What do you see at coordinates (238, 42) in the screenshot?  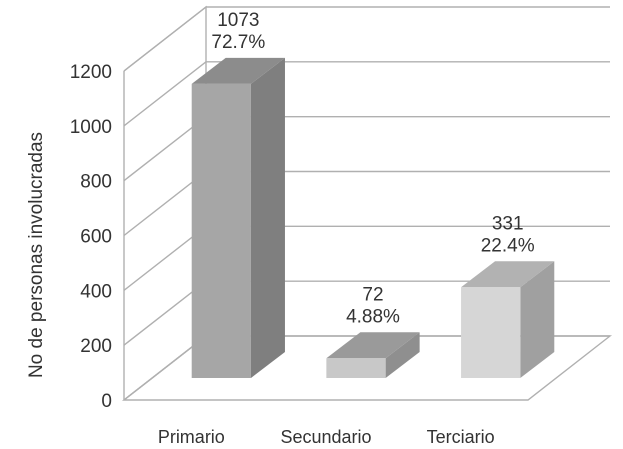 I see `data-label-percent: 72.7%` at bounding box center [238, 42].